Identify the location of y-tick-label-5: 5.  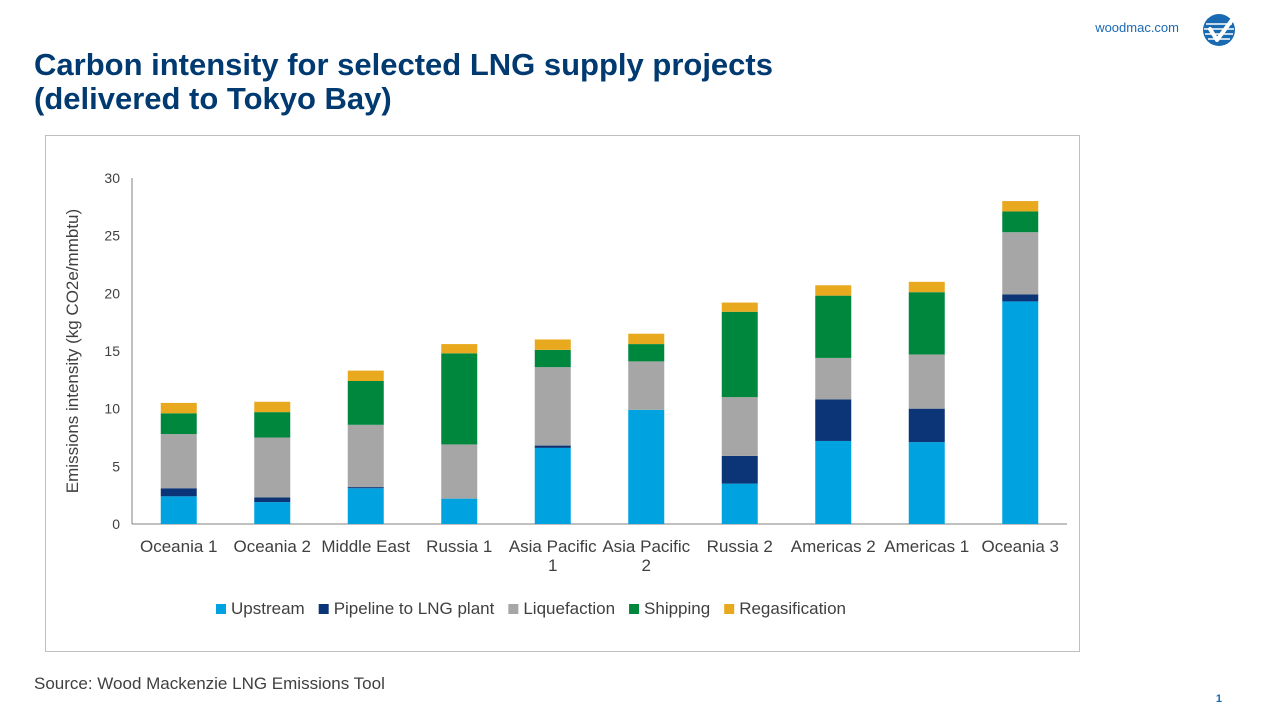
(116, 466).